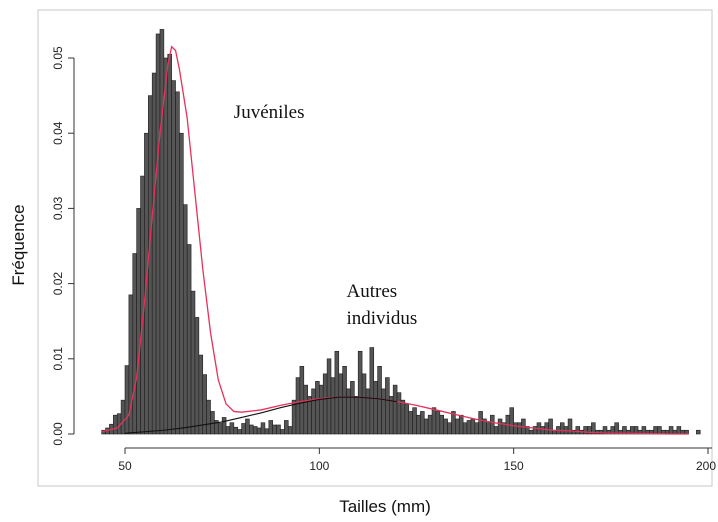  Describe the element at coordinates (385, 506) in the screenshot. I see `x-axis-title: Tailles (mm)` at that location.